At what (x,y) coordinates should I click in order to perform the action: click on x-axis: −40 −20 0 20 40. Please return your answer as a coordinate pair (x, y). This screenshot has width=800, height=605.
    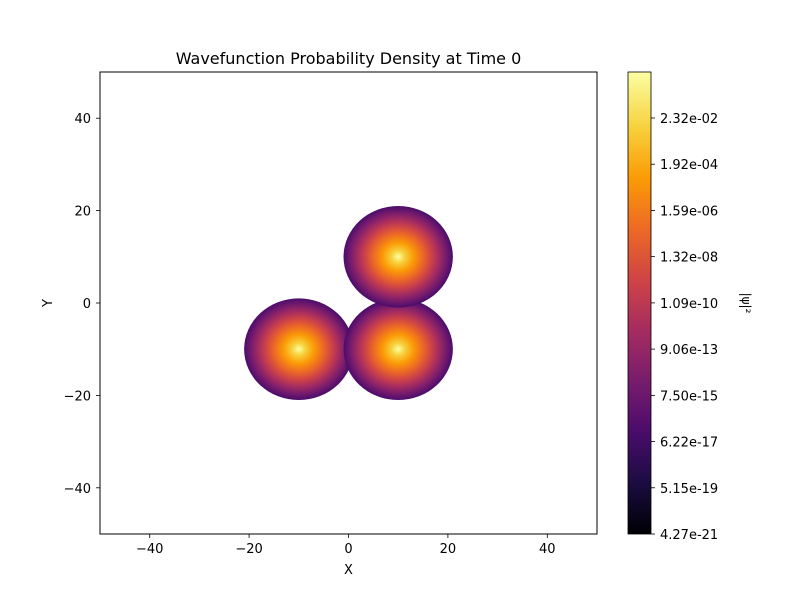
    Looking at the image, I should click on (346, 545).